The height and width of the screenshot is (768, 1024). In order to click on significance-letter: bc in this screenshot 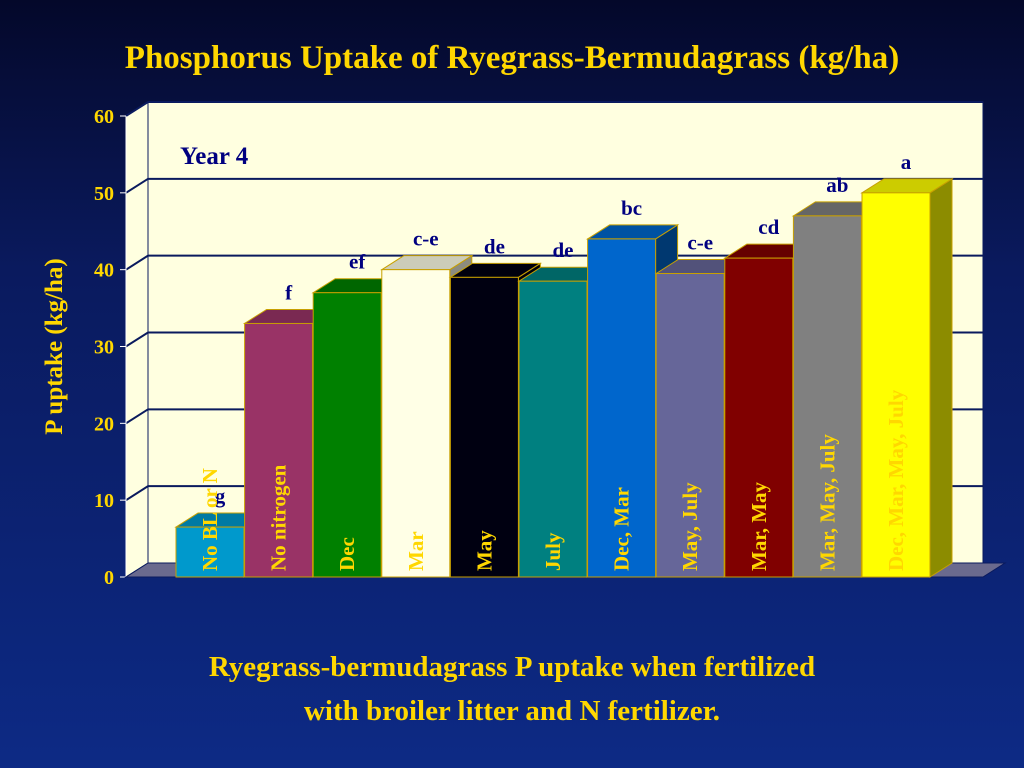, I will do `click(631, 208)`.